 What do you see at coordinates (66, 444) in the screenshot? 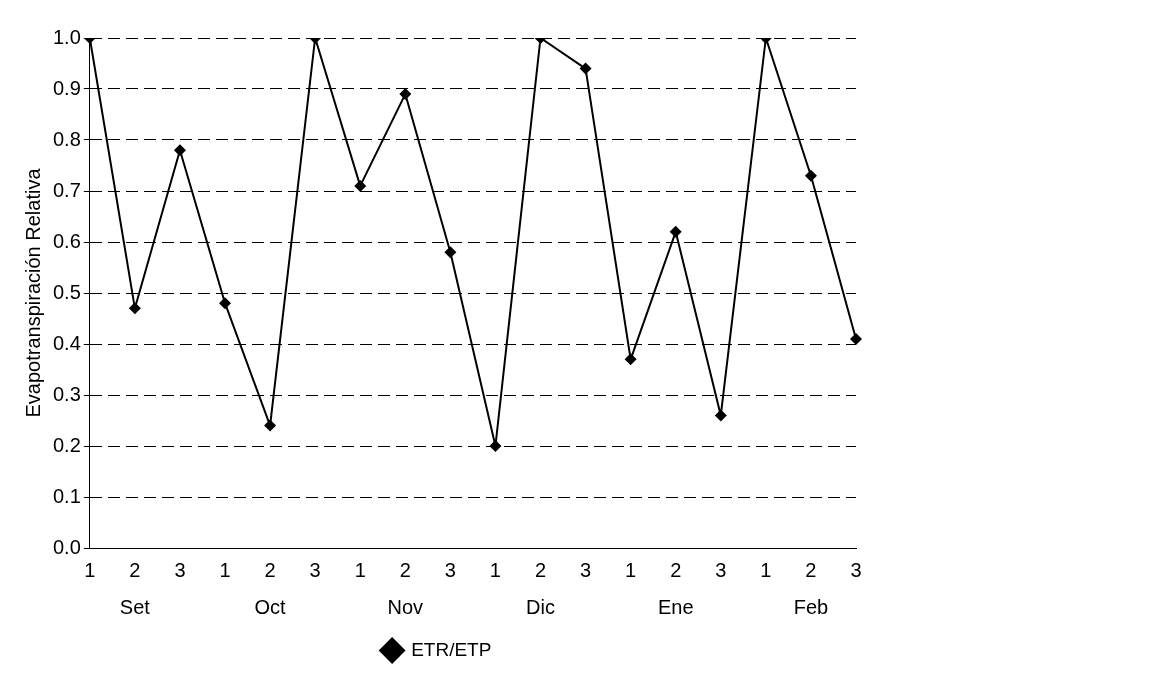
I see `y-tick-label: 0.2` at bounding box center [66, 444].